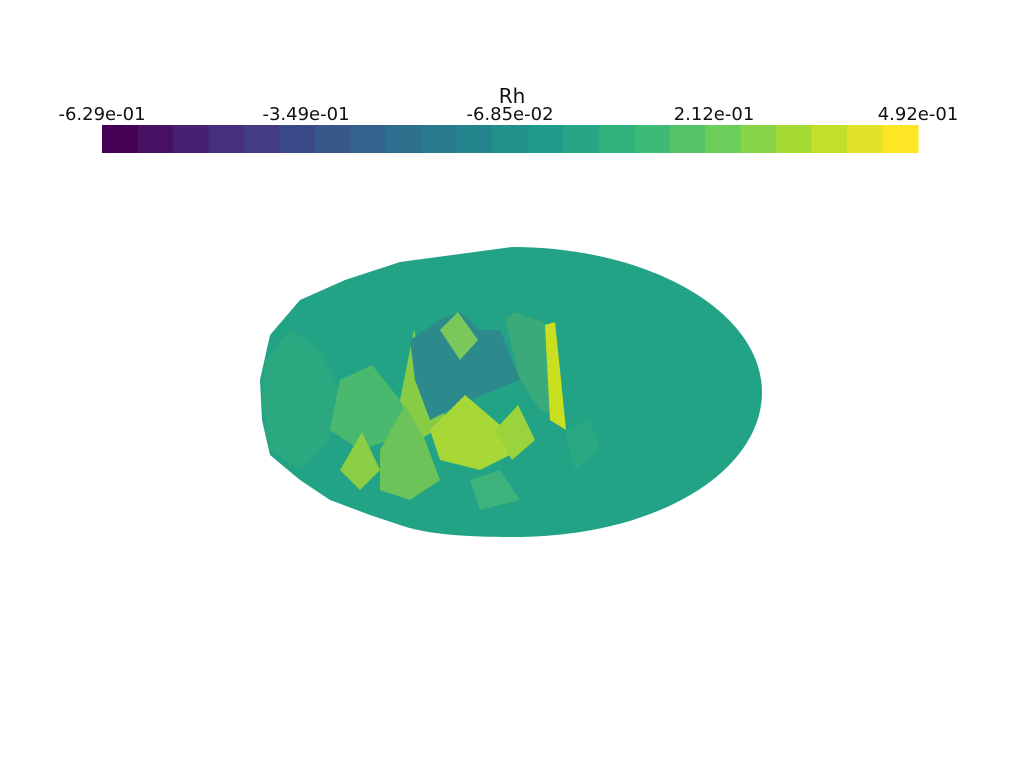 This screenshot has height=768, width=1024. Describe the element at coordinates (918, 114) in the screenshot. I see `scalar-bar-label: 4.92e-01` at that location.